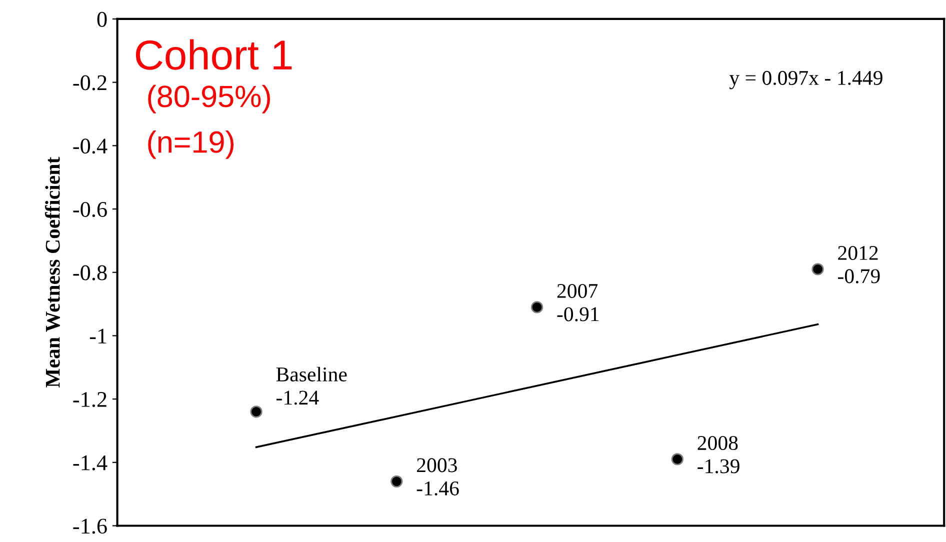  Describe the element at coordinates (209, 99) in the screenshot. I see `annotation: (80-95%)` at that location.